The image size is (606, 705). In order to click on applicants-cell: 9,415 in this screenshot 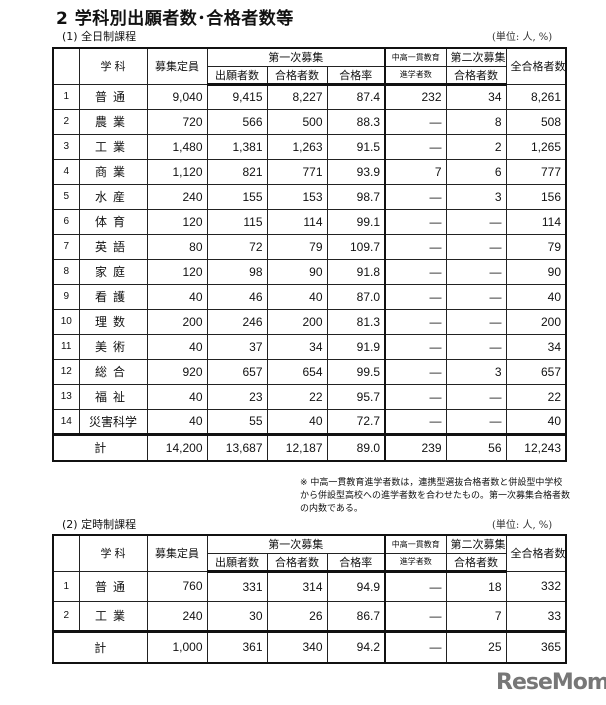, I will do `click(237, 96)`.